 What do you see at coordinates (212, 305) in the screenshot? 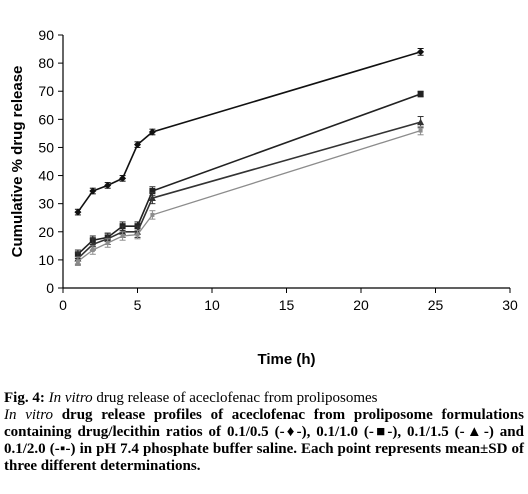
I see `x-tick-label: 10` at bounding box center [212, 305].